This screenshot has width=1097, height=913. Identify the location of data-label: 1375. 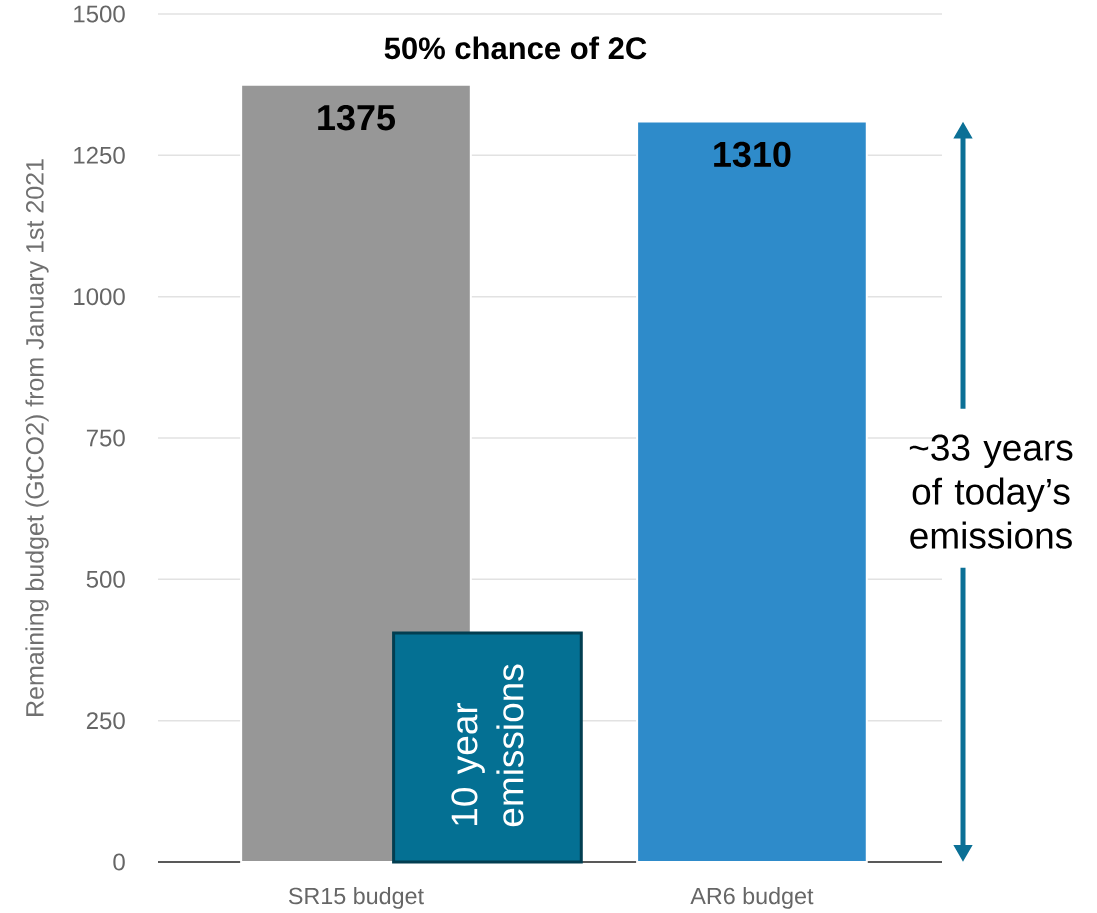
(357, 117).